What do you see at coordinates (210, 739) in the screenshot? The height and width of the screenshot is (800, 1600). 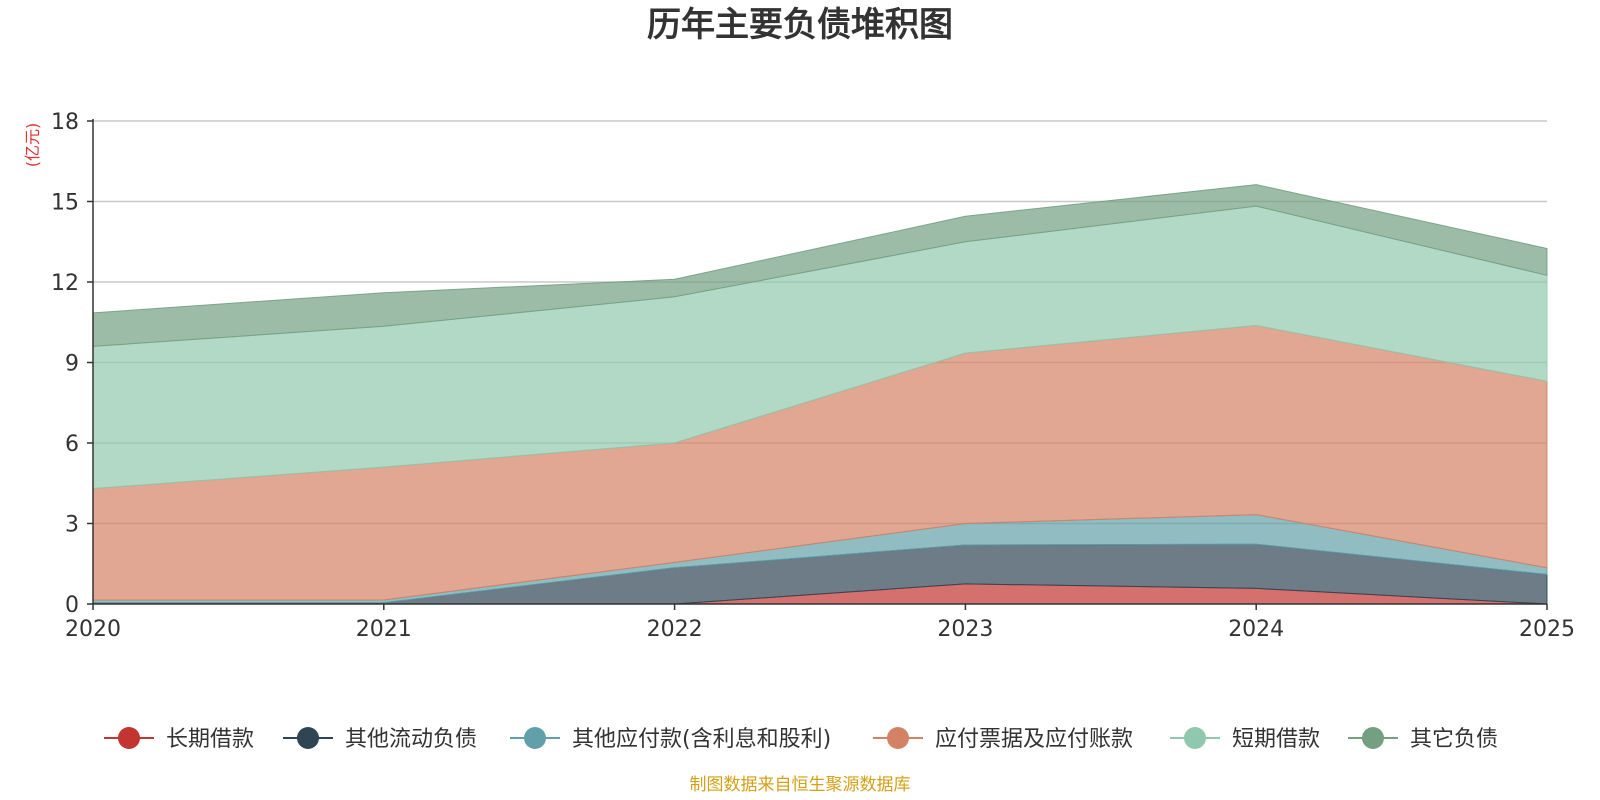 I see `legend-label: 长期借款` at bounding box center [210, 739].